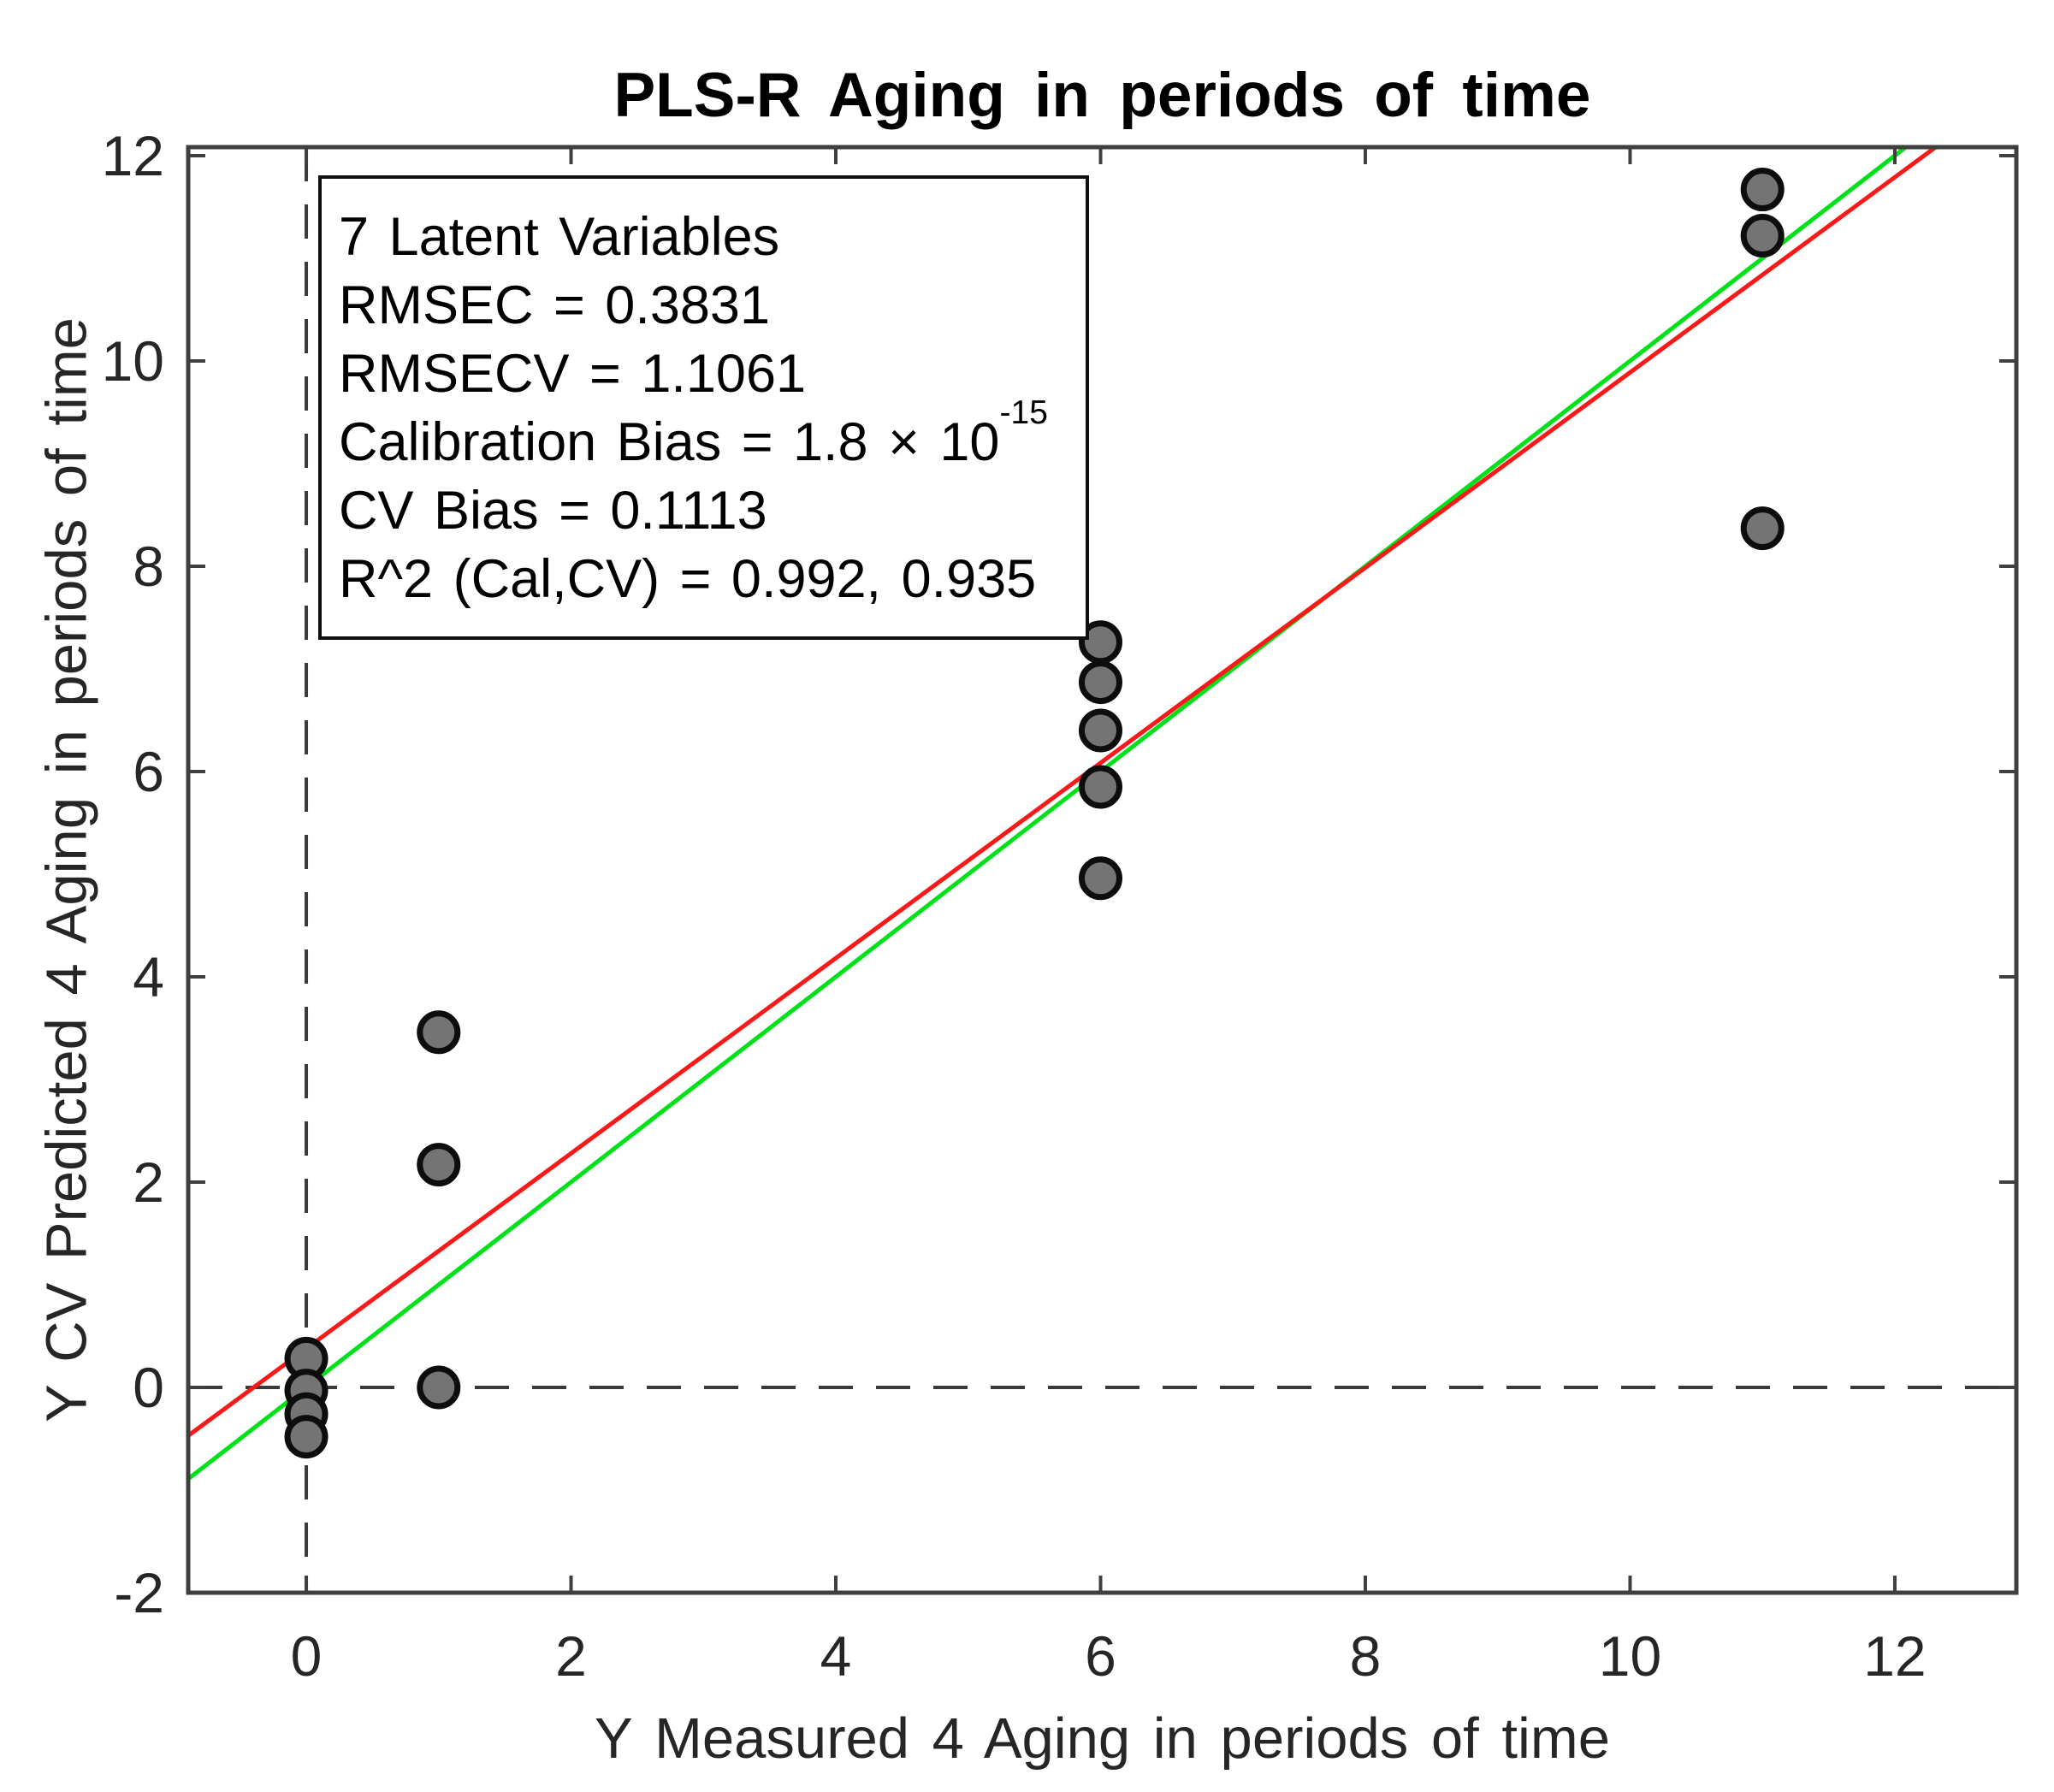 This screenshot has width=2054, height=1792. I want to click on y-tick-label: 2, so click(148, 1182).